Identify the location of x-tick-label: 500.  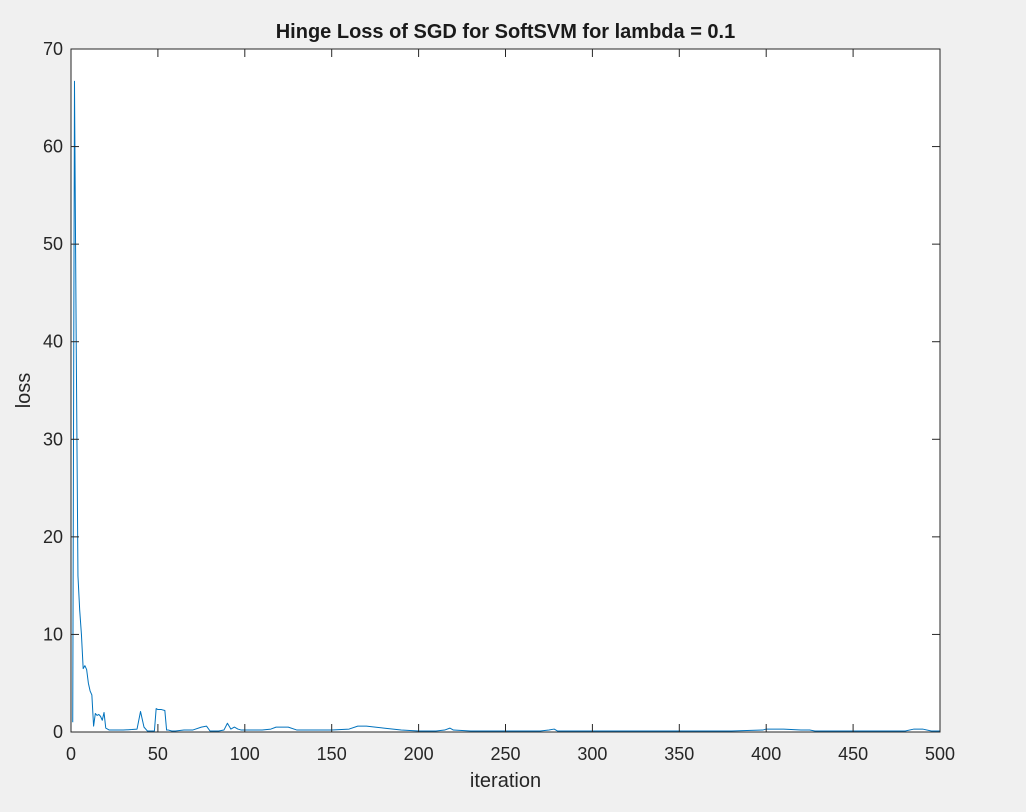
(940, 754).